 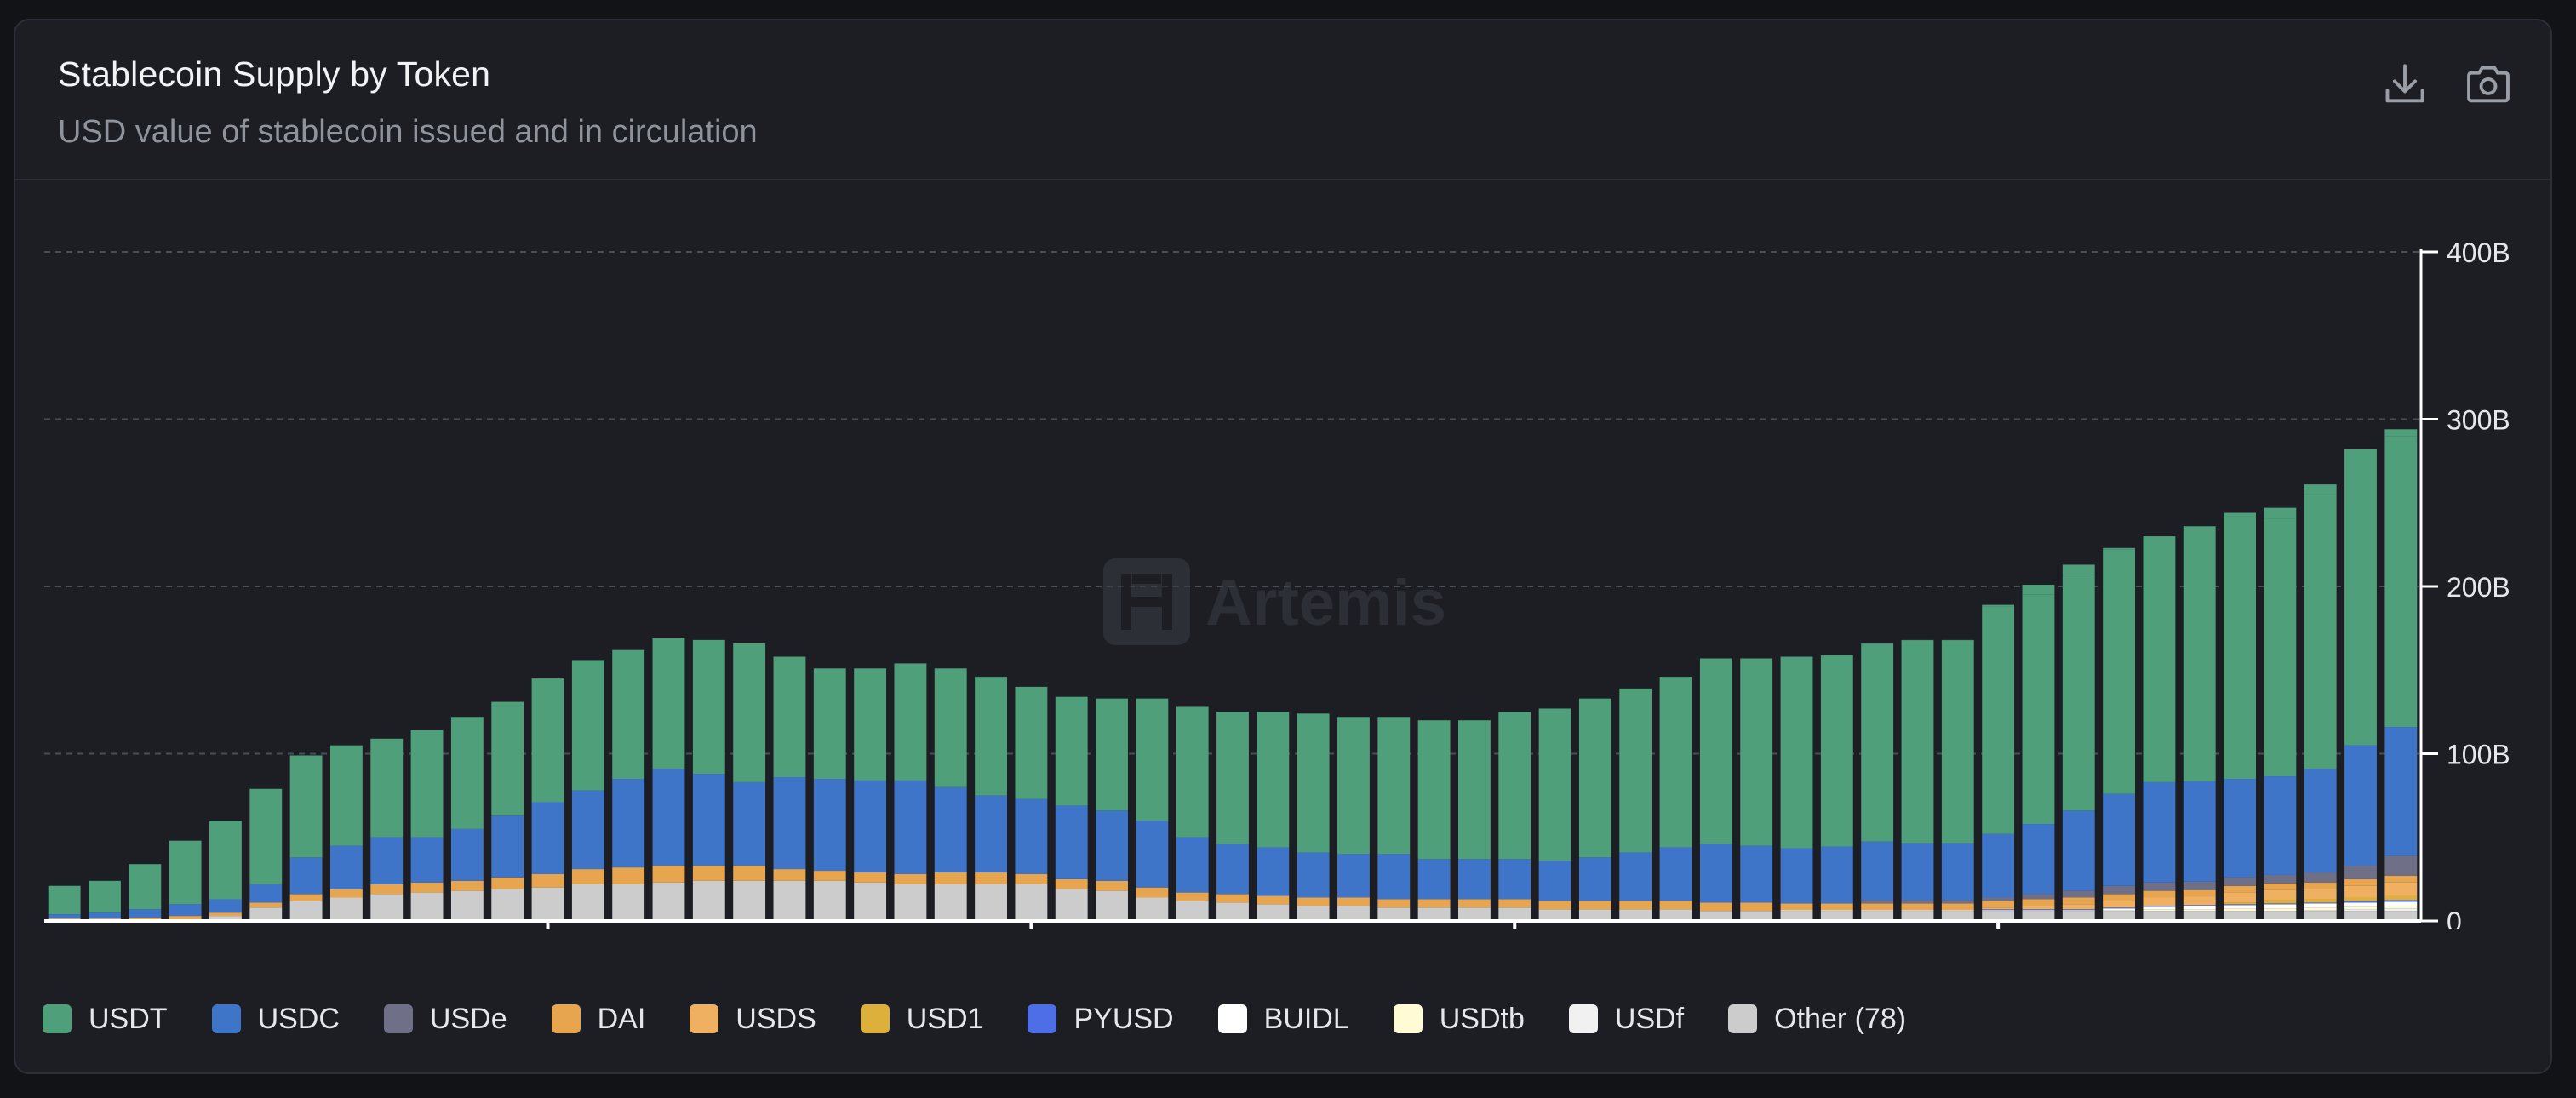 What do you see at coordinates (2405, 84) in the screenshot?
I see `download-button` at bounding box center [2405, 84].